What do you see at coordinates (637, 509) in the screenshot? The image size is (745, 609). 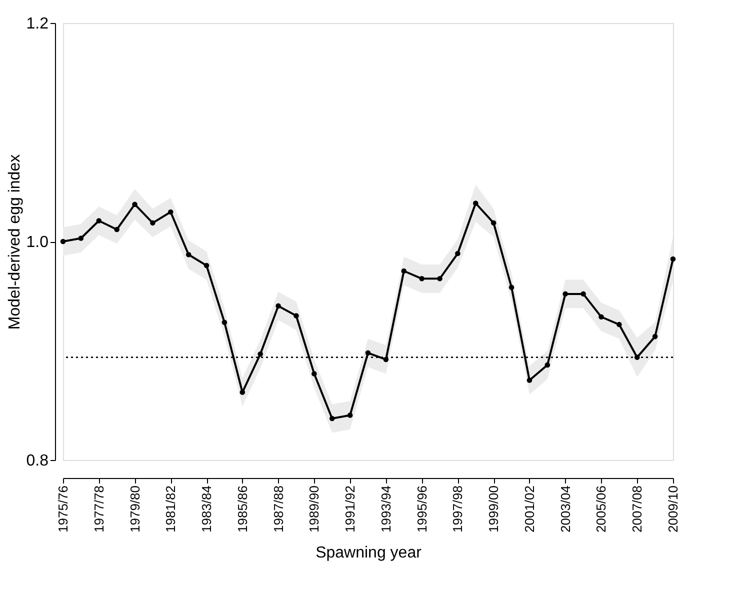 I see `x-tick-label: 2007/08` at bounding box center [637, 509].